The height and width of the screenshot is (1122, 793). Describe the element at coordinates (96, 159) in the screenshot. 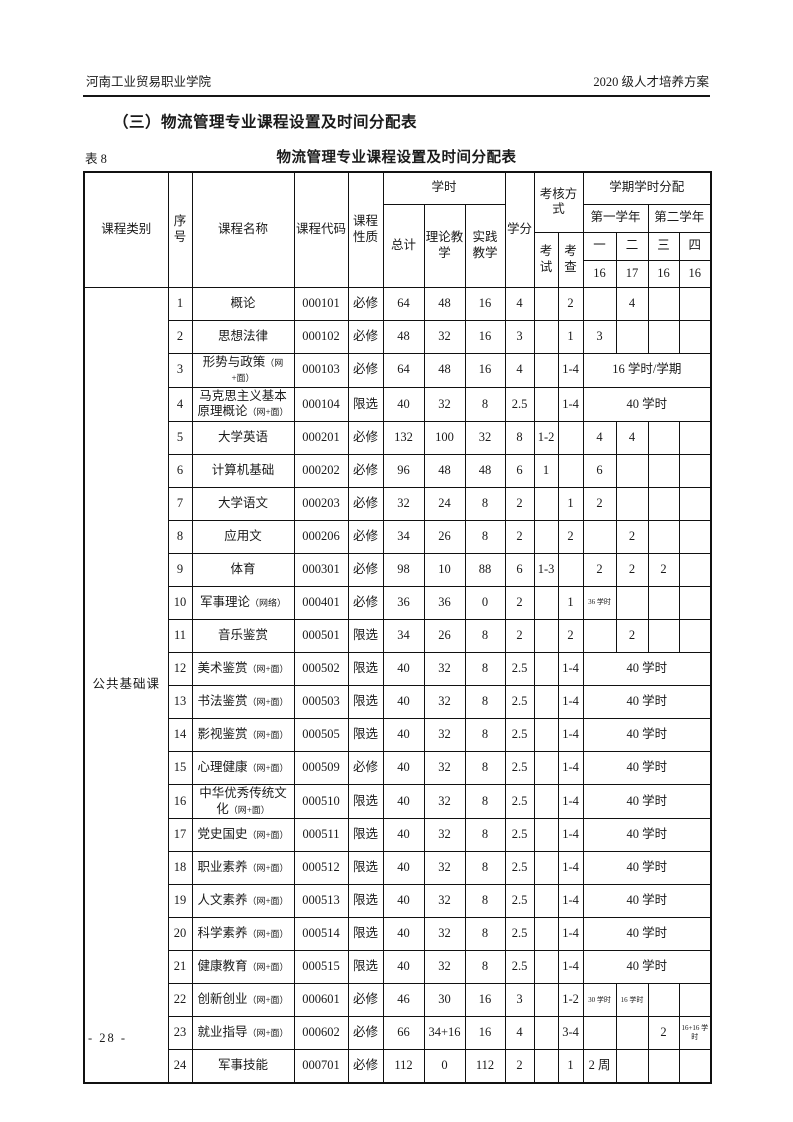

I see `table-number: 表 8` at that location.